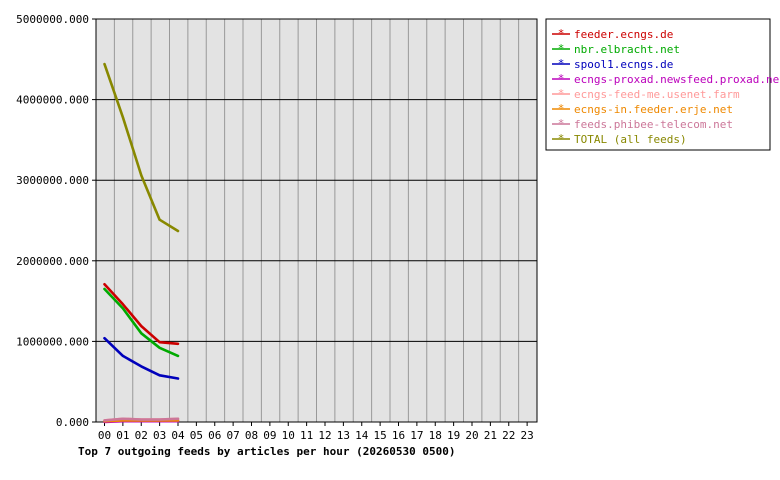  What do you see at coordinates (380, 435) in the screenshot?
I see `x-tick-label: 15` at bounding box center [380, 435].